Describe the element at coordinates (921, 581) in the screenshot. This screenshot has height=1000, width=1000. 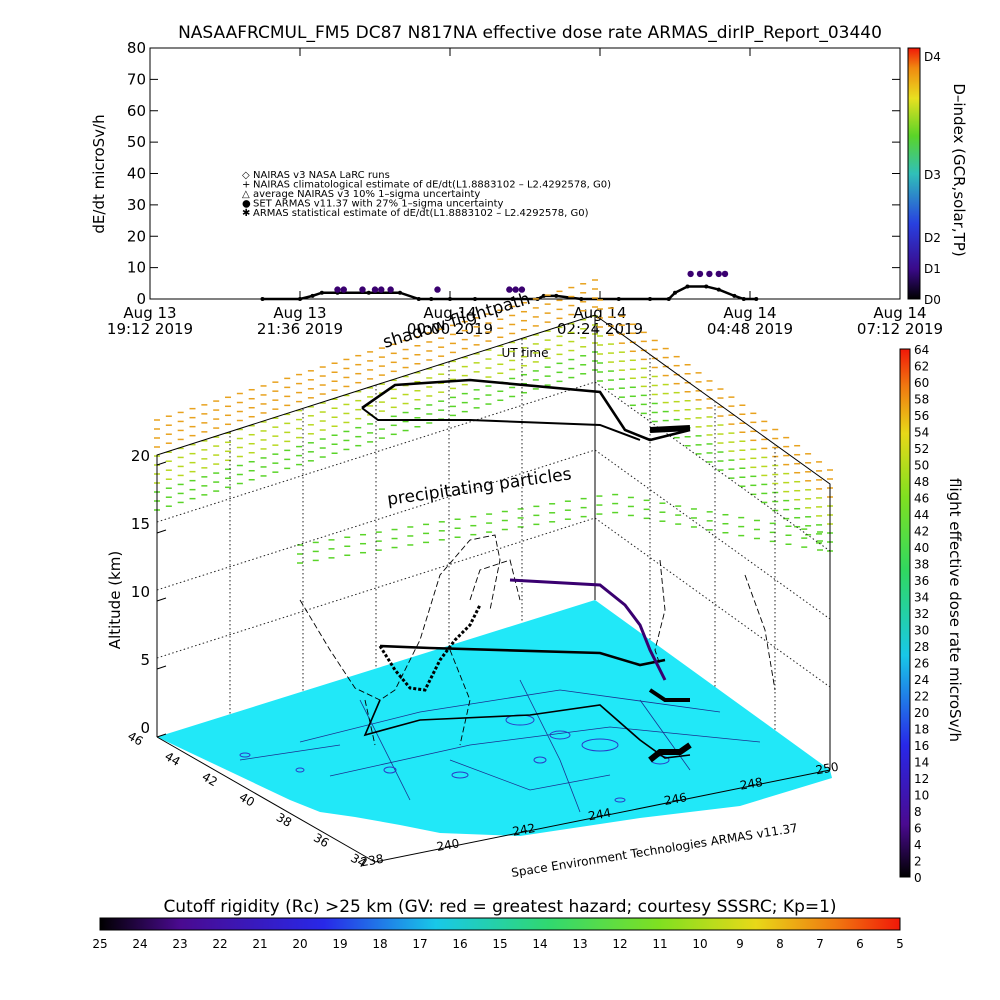
I see `dose-colorbar-tick: 36` at that location.